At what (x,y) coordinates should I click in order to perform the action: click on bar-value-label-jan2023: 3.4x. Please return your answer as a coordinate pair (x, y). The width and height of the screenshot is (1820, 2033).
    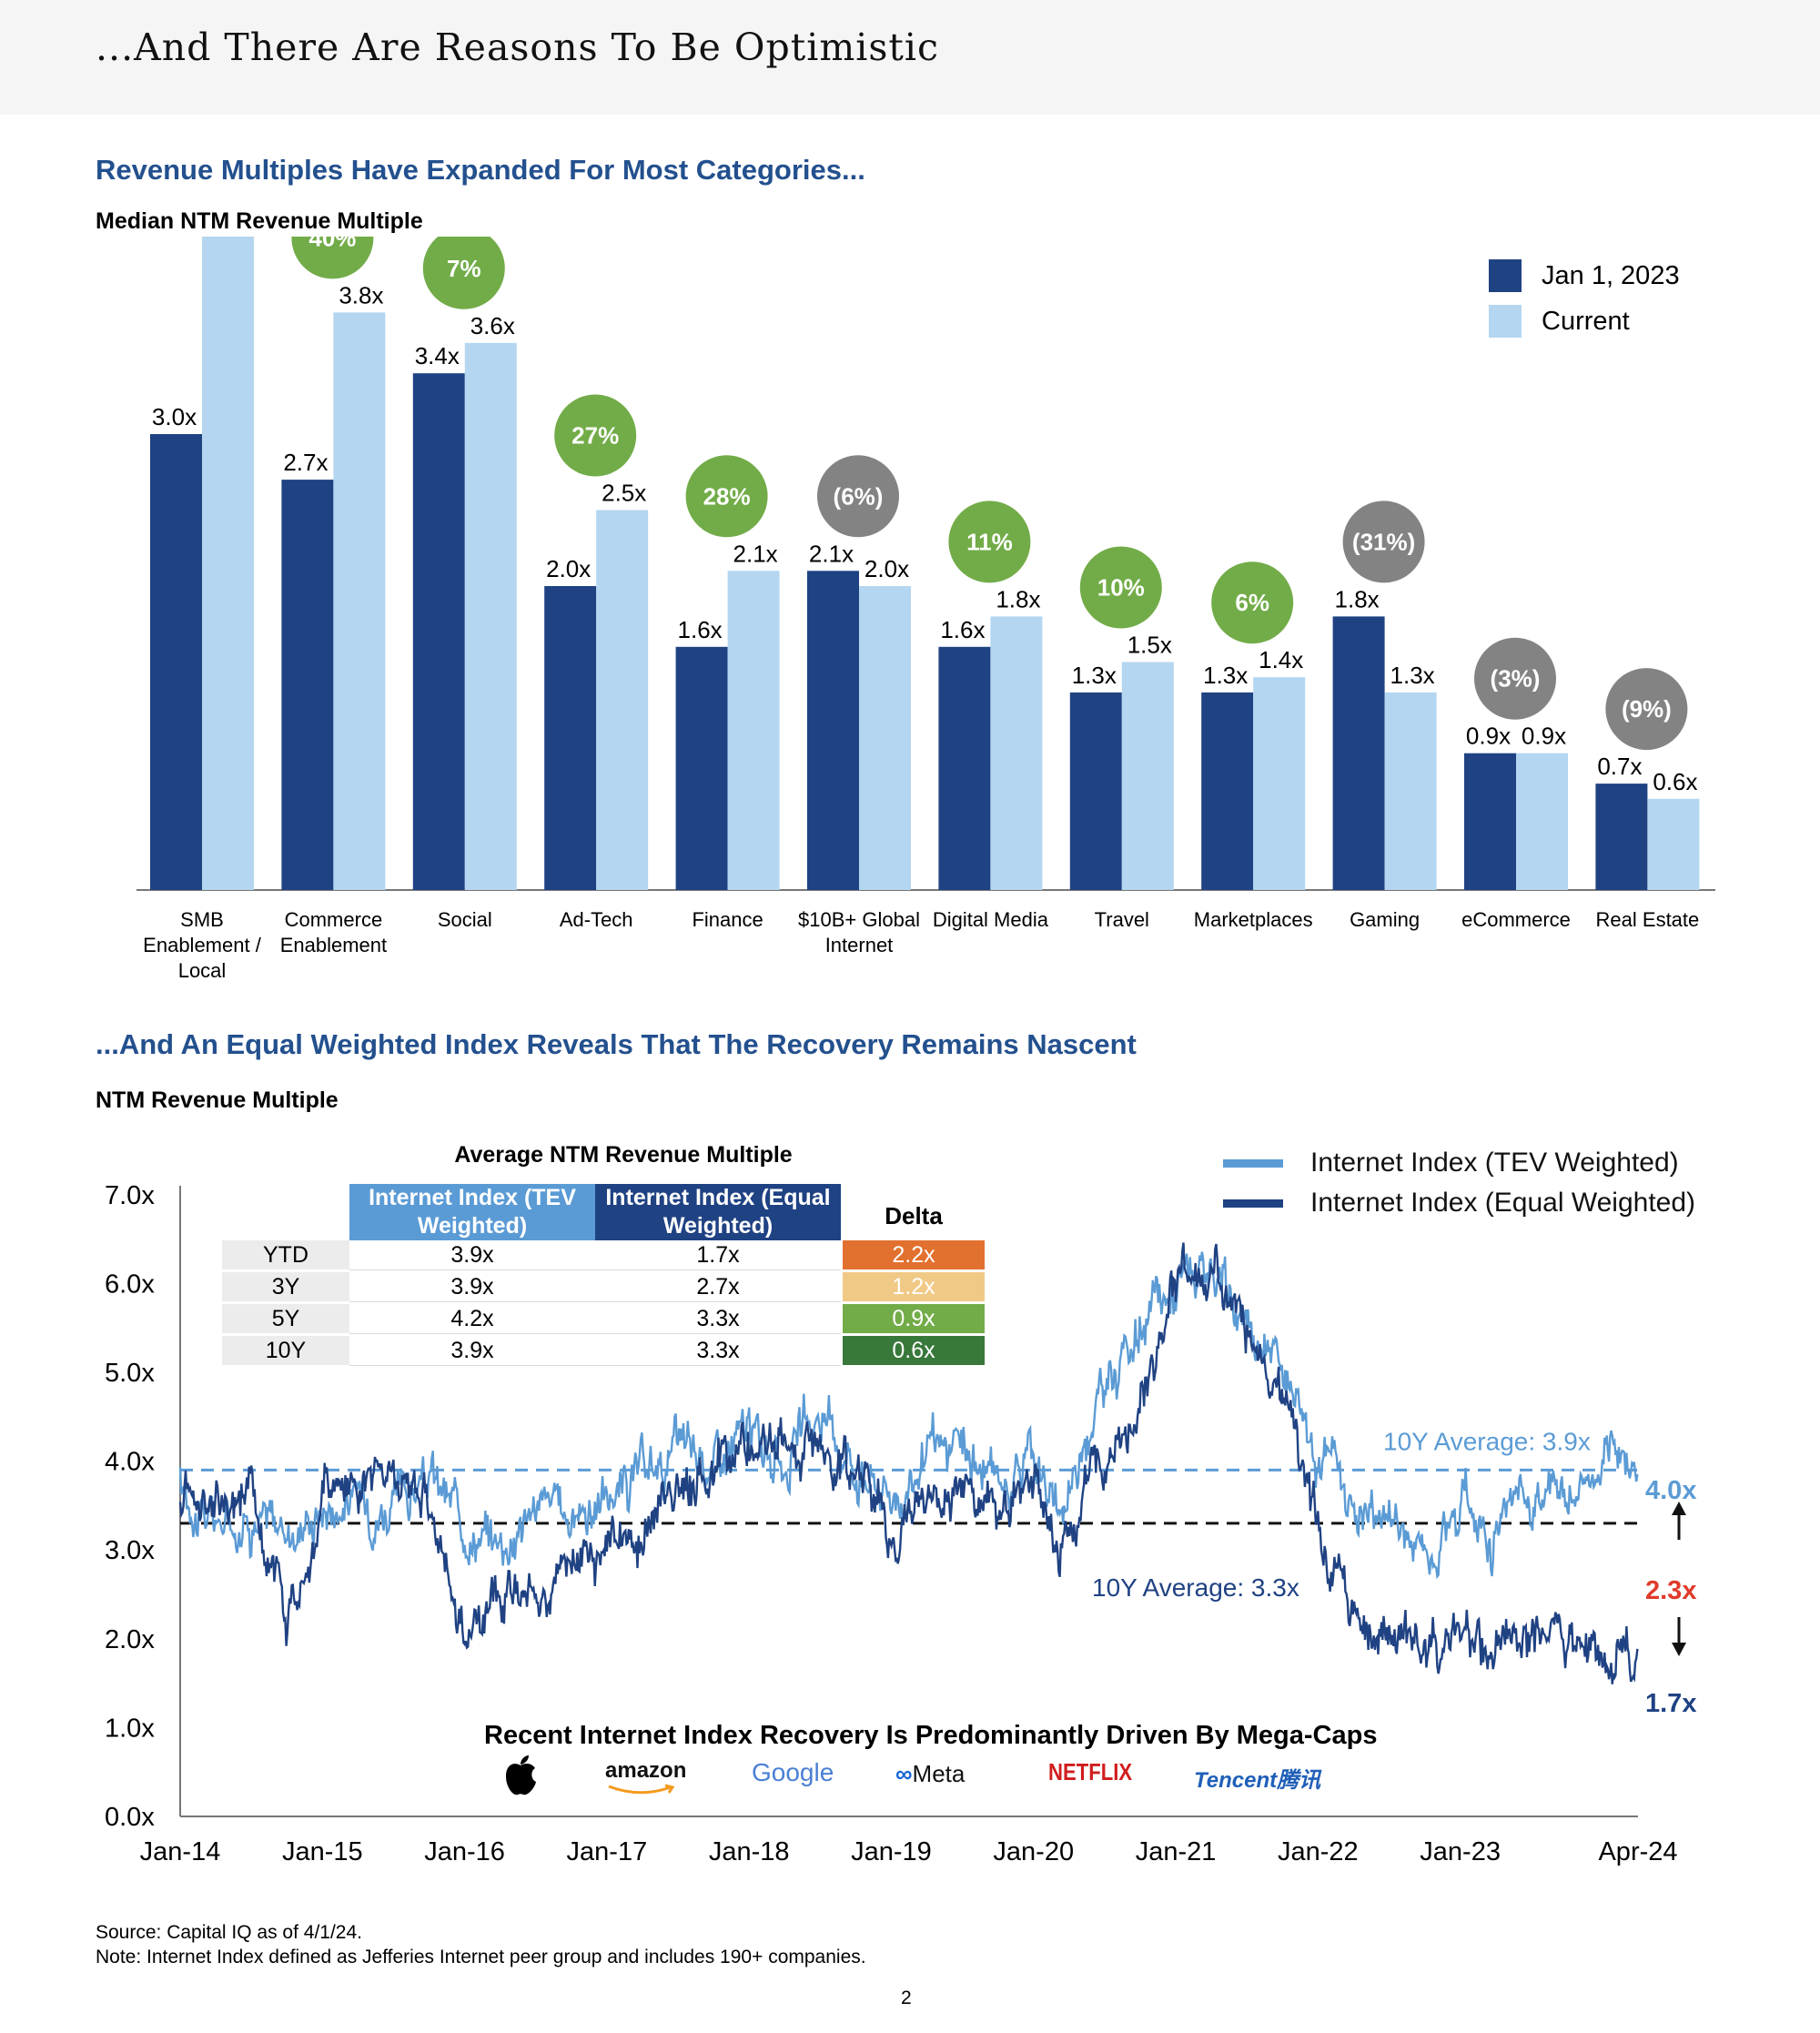
    Looking at the image, I should click on (438, 355).